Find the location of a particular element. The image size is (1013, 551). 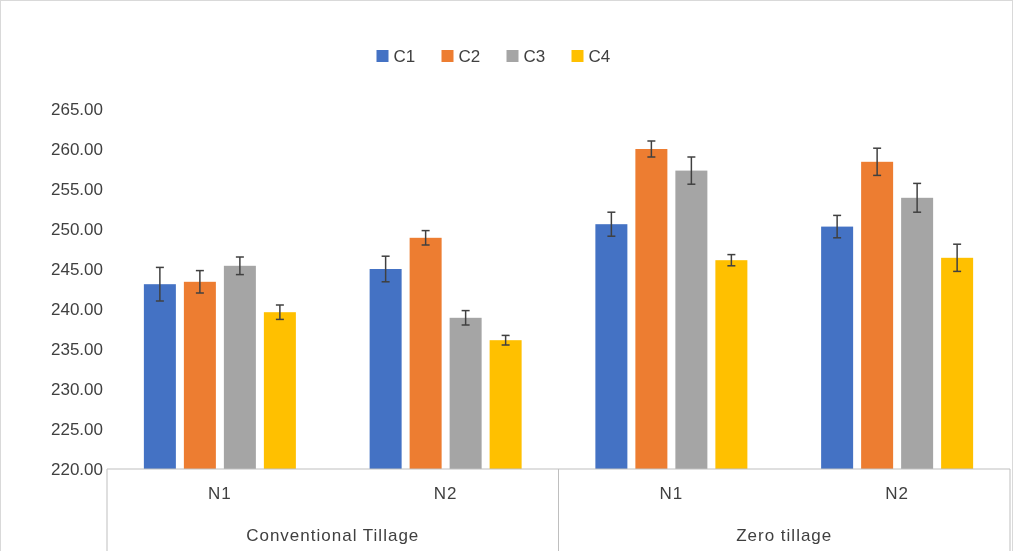

y-tick-label: 265.00 is located at coordinates (77, 109).